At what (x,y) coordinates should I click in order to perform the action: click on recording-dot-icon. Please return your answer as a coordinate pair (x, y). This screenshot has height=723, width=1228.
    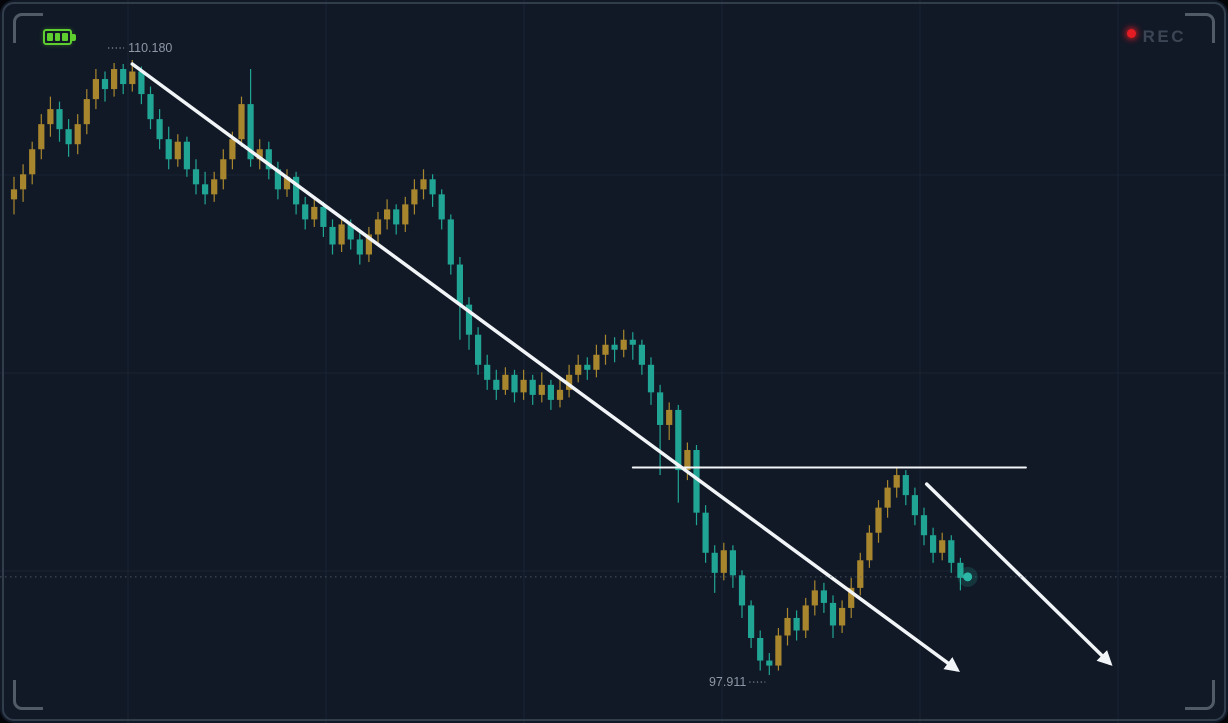
    Looking at the image, I should click on (1131, 33).